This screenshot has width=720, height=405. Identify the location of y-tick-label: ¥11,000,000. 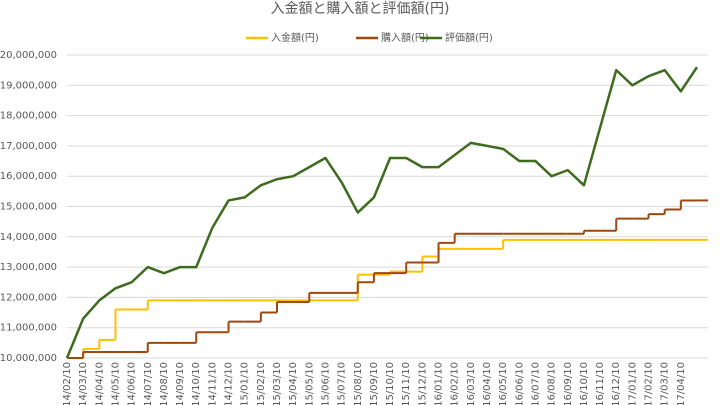
(28, 328).